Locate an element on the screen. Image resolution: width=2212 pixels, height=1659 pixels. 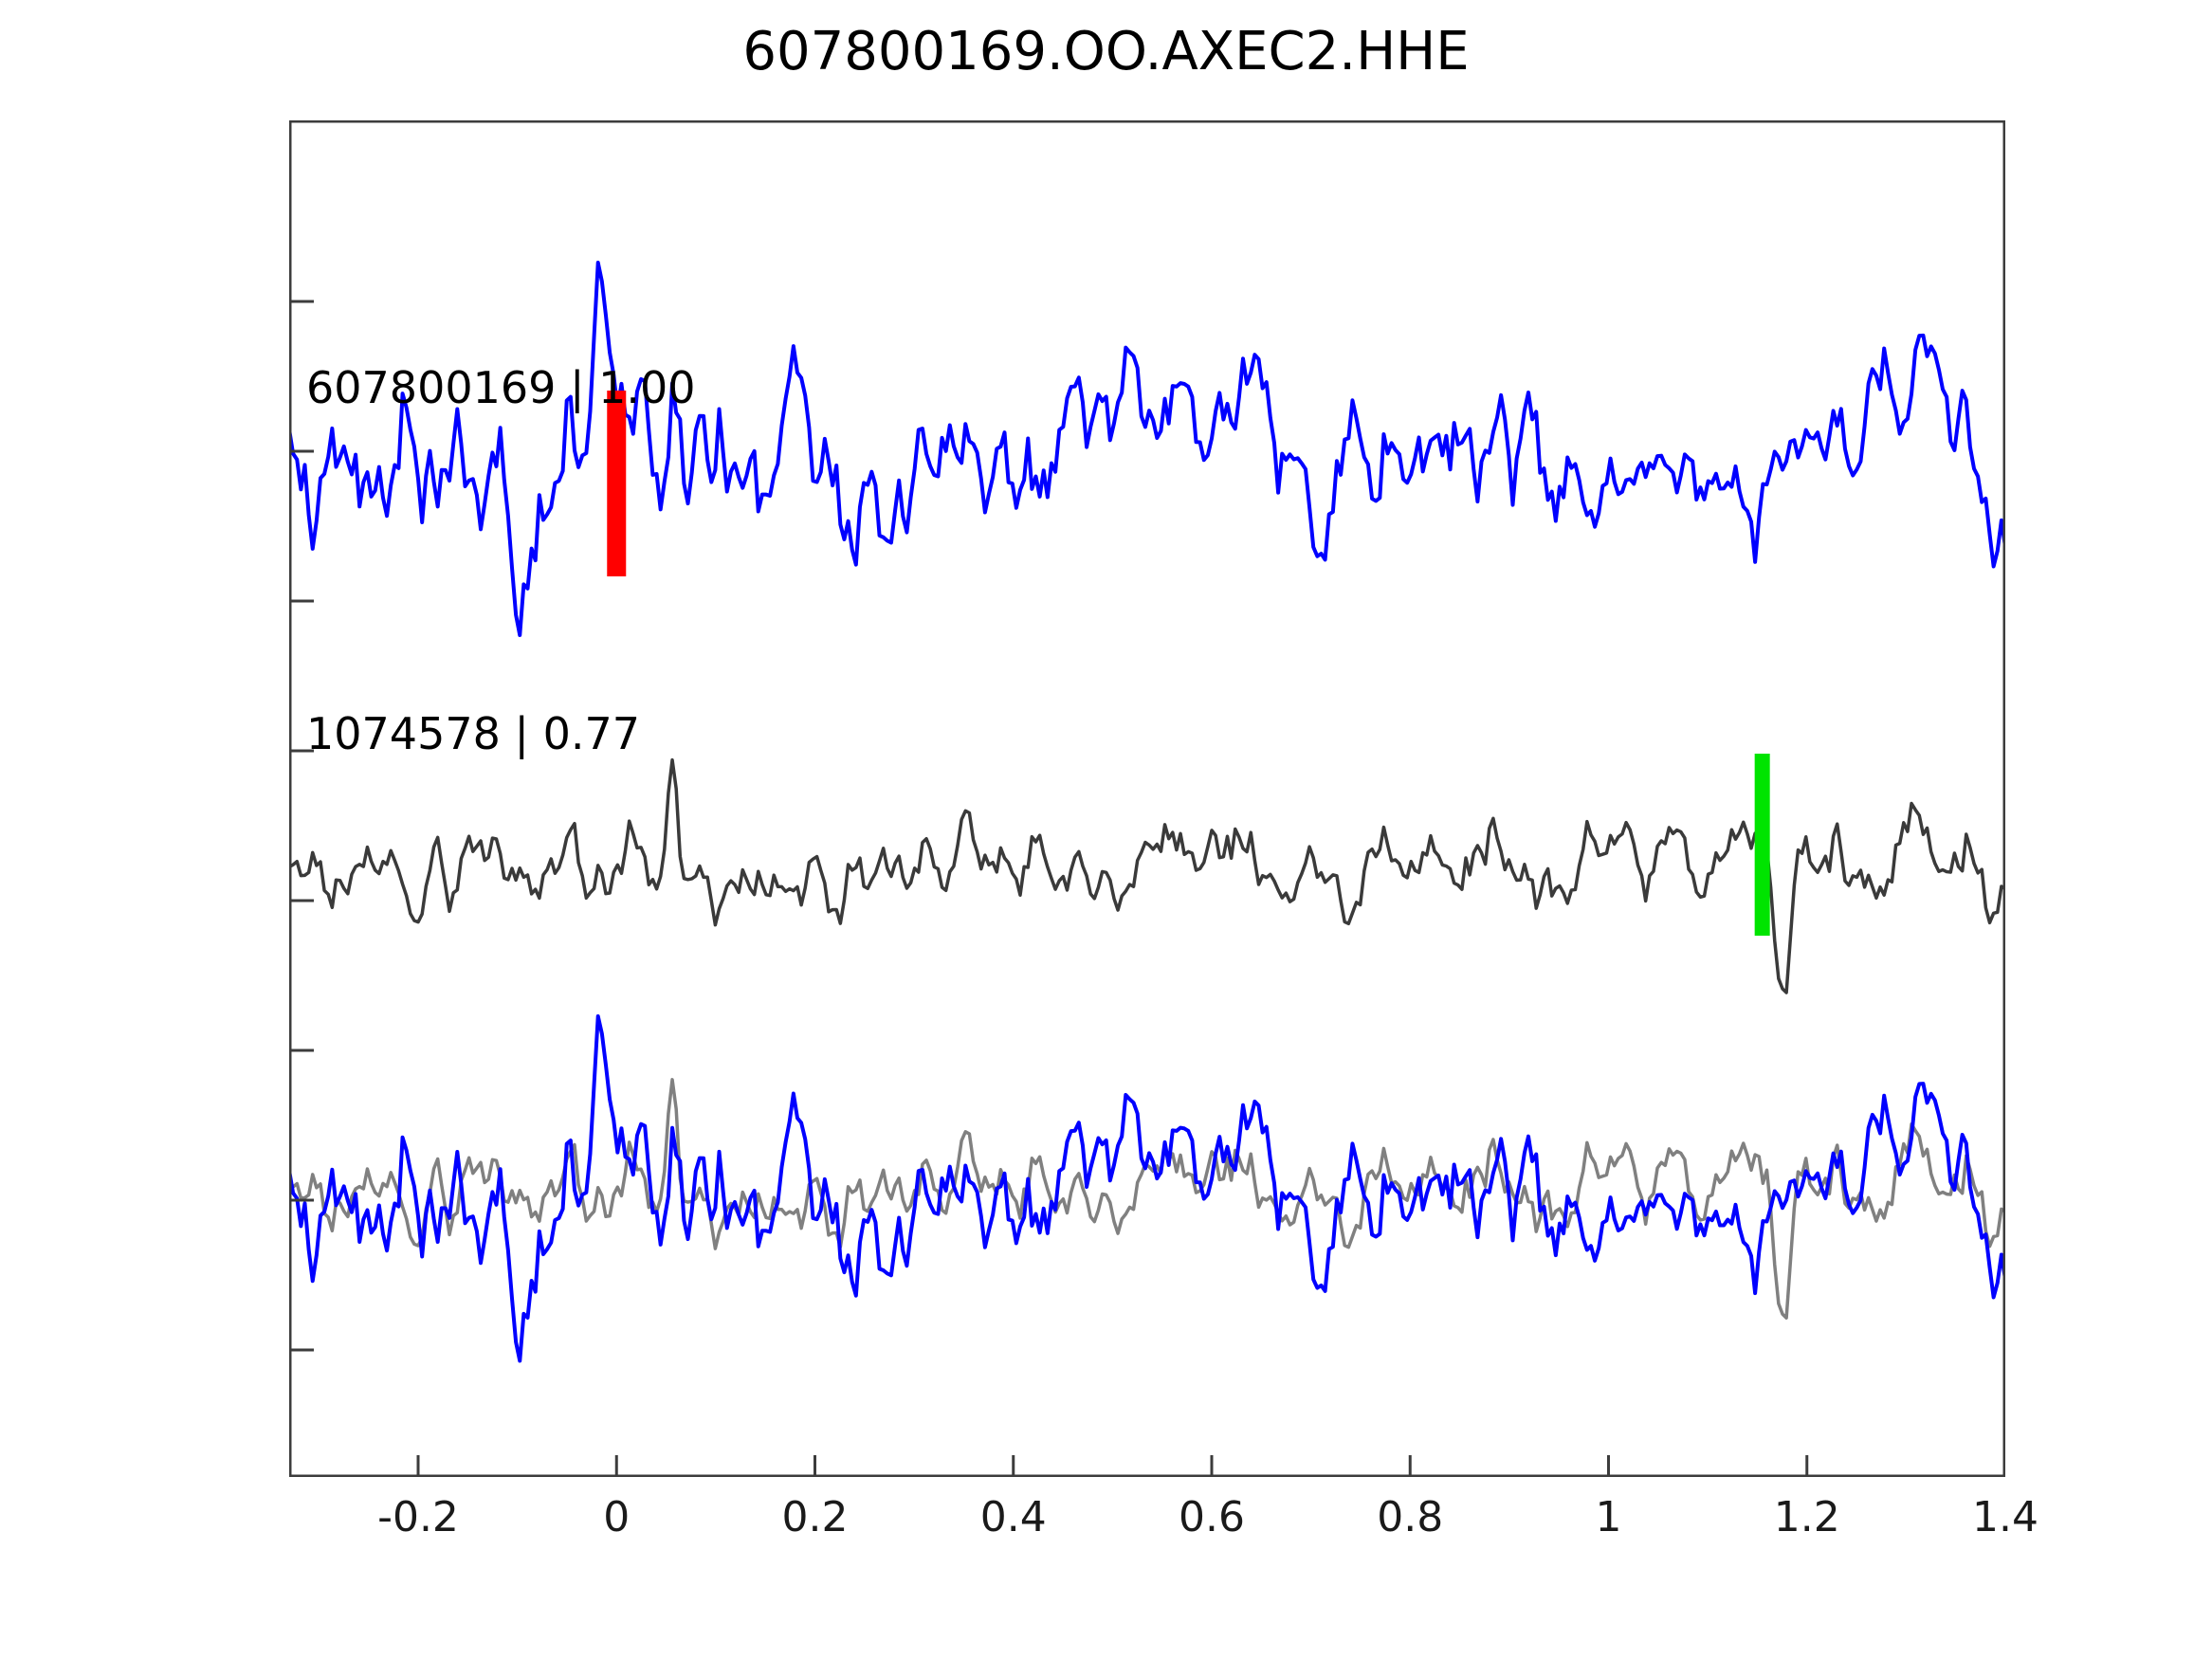
x-tick-label: 0.2 is located at coordinates (815, 1517).